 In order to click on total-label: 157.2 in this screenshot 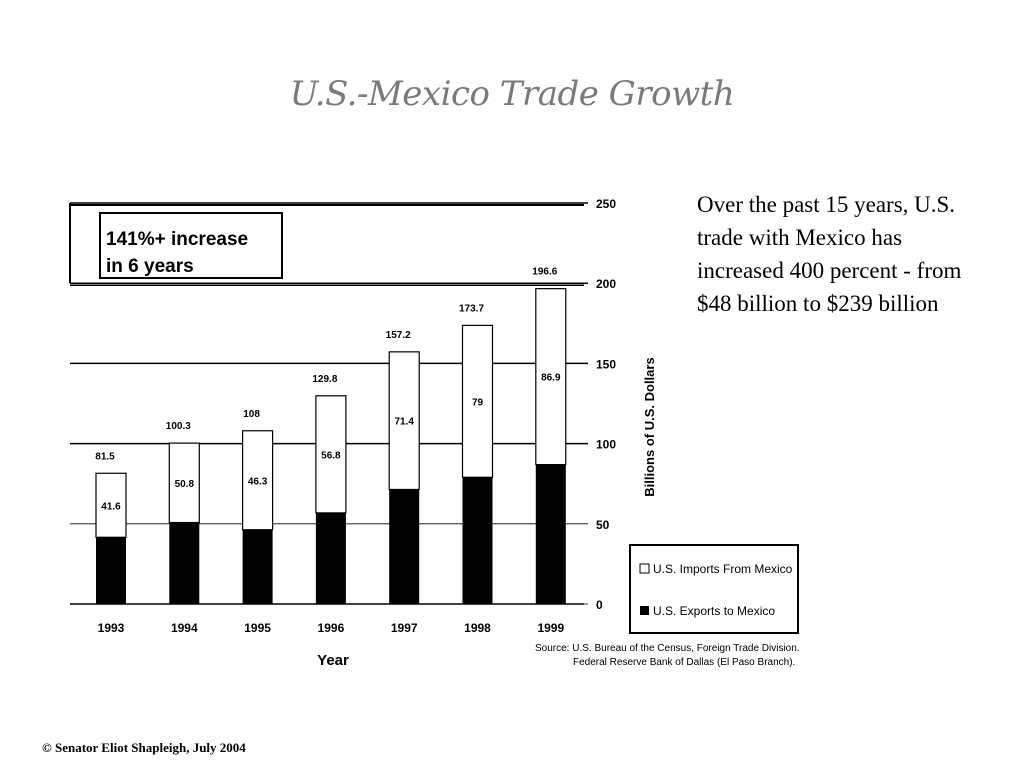, I will do `click(398, 335)`.